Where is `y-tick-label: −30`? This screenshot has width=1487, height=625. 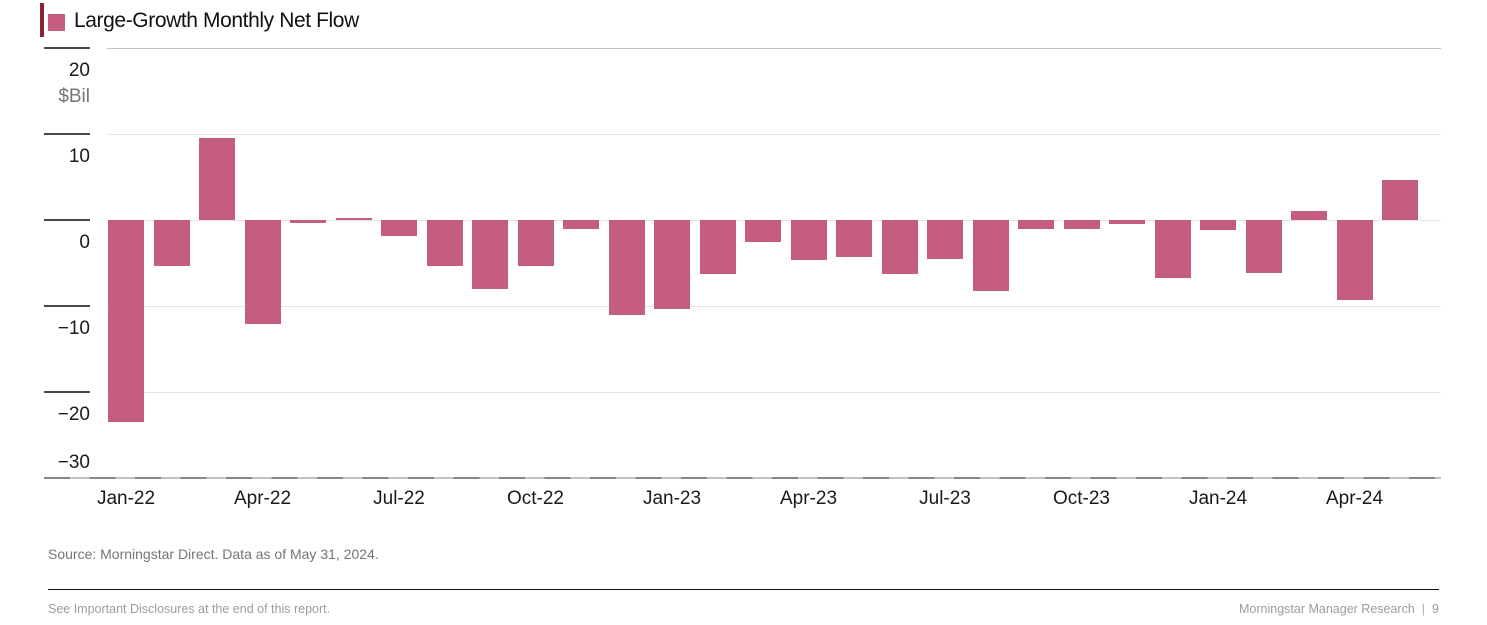
y-tick-label: −30 is located at coordinates (73, 462).